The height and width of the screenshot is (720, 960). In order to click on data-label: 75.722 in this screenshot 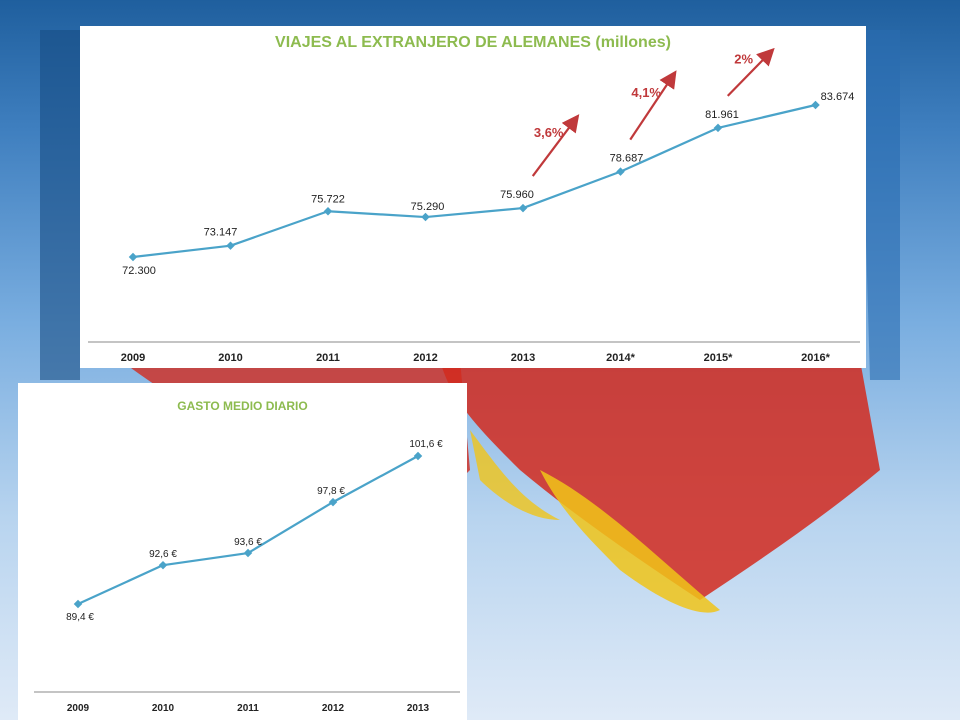, I will do `click(328, 199)`.